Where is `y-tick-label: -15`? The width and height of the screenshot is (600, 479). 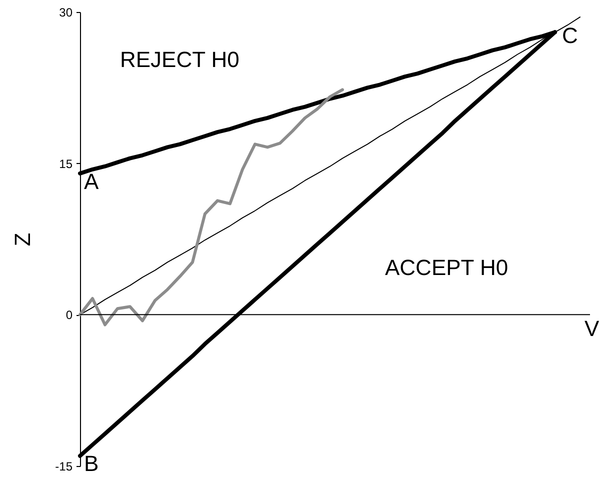 y-tick-label: -15 is located at coordinates (64, 467).